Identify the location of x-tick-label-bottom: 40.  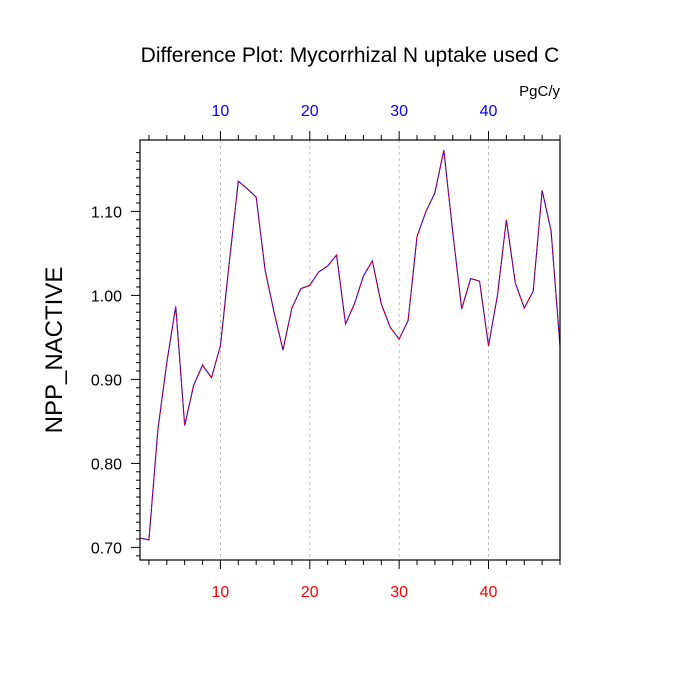
(489, 592).